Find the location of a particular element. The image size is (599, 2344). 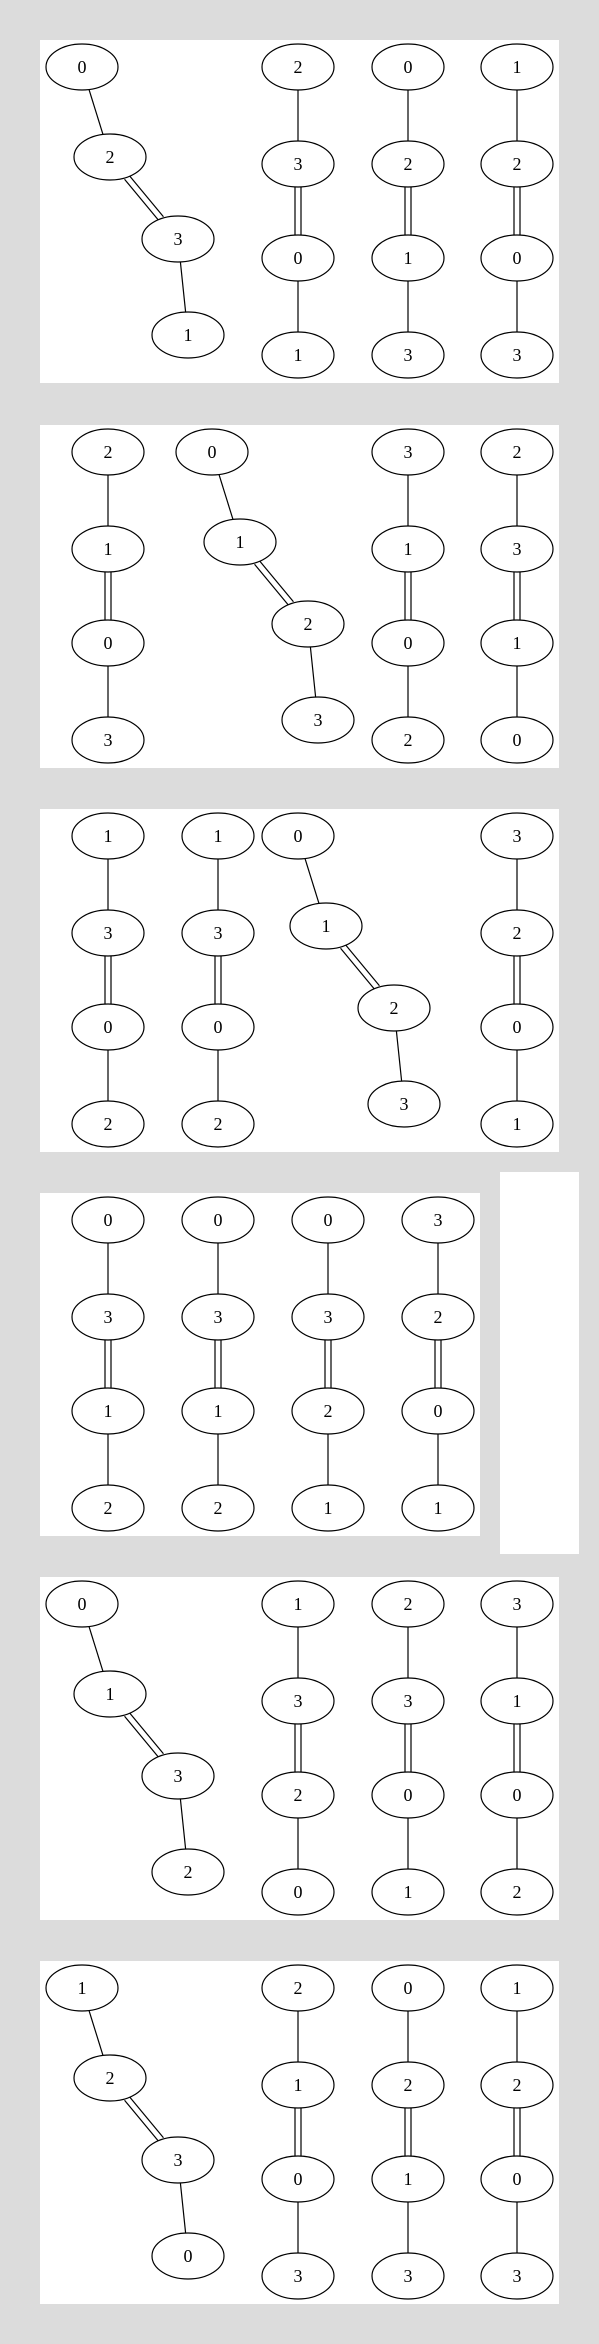

node-p4-g3-3: 2 is located at coordinates (328, 1411).